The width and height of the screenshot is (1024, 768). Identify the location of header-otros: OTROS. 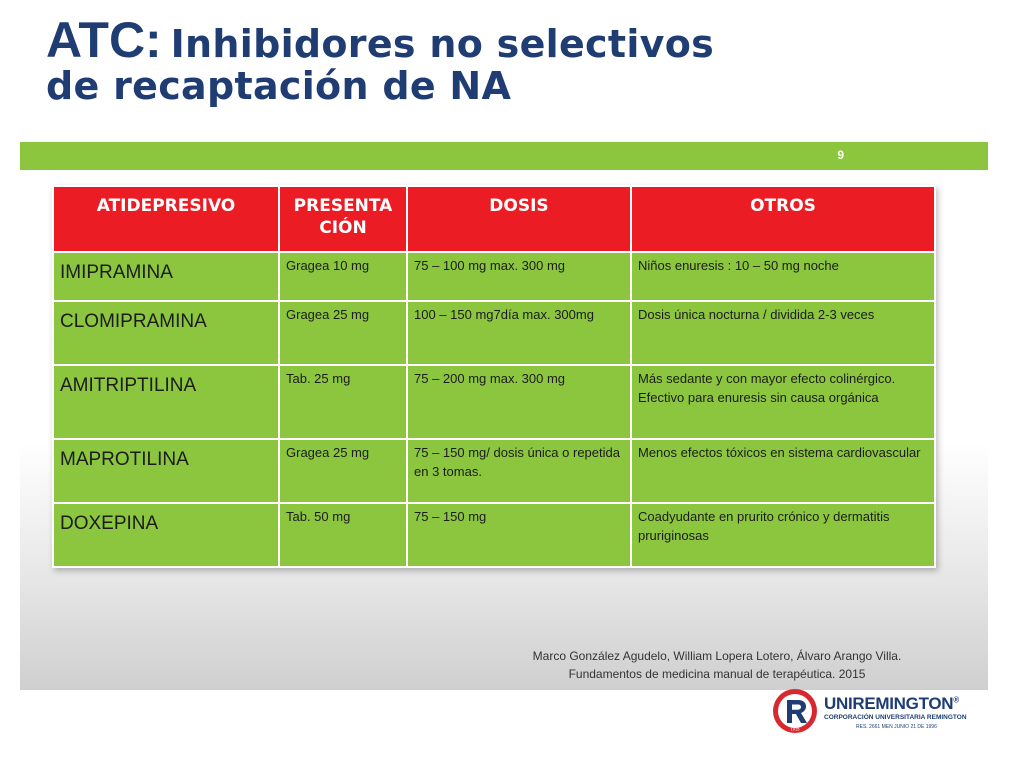
(783, 219).